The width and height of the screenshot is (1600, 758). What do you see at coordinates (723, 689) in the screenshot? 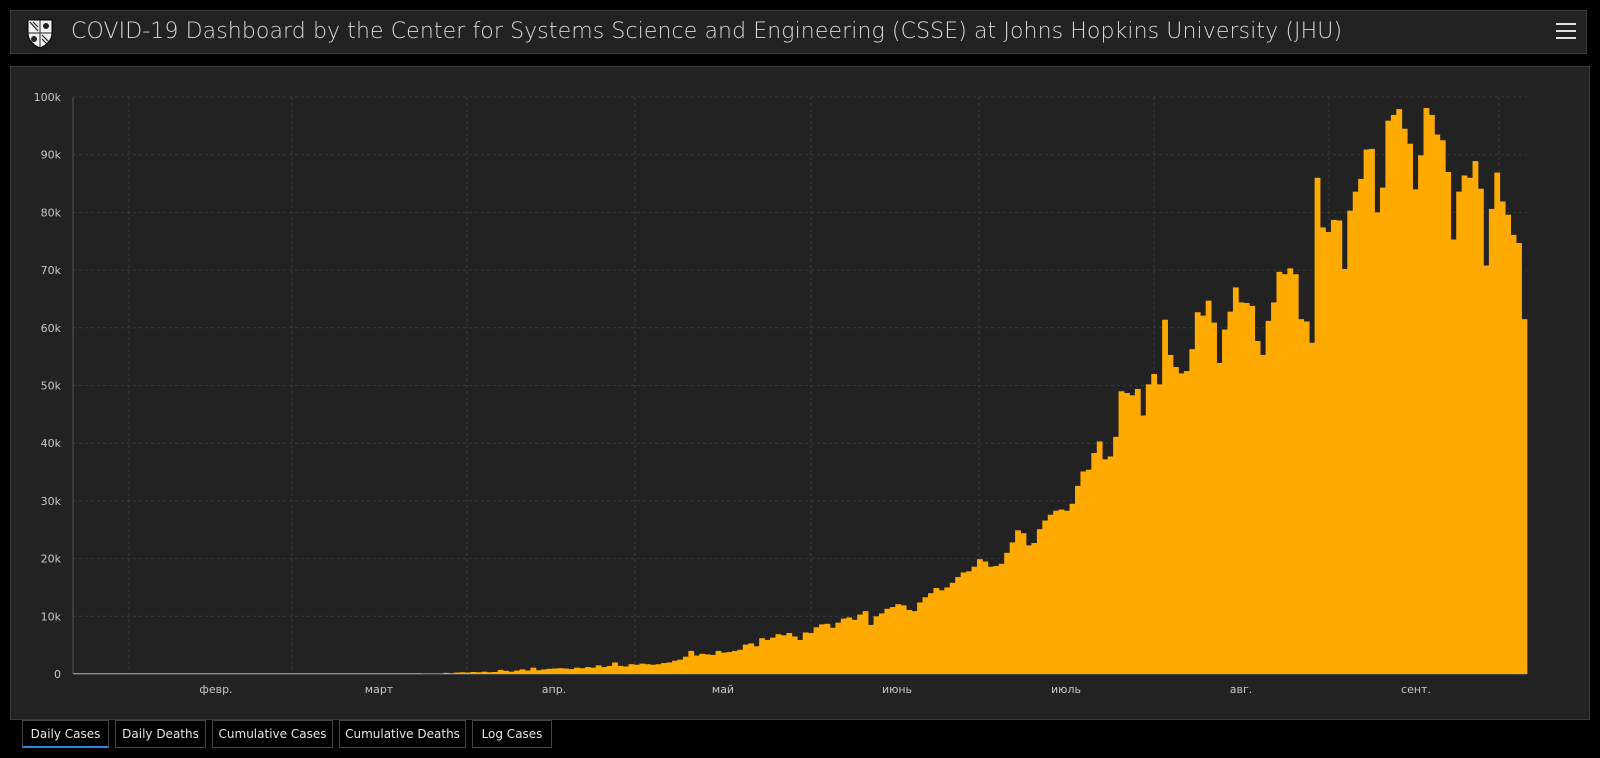
I see `x-tick-label: май` at bounding box center [723, 689].